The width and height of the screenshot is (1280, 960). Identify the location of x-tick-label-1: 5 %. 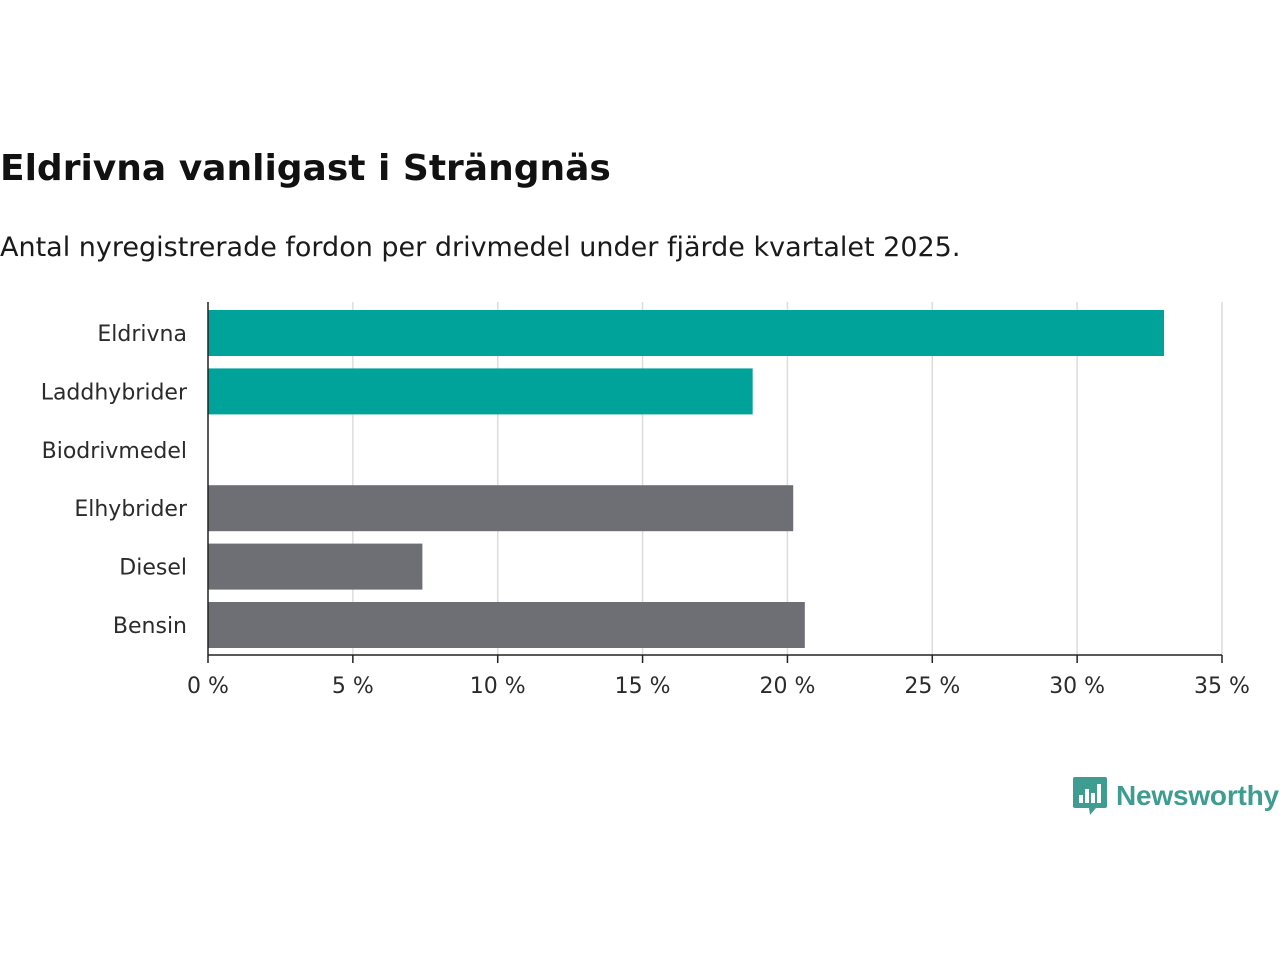
(353, 686).